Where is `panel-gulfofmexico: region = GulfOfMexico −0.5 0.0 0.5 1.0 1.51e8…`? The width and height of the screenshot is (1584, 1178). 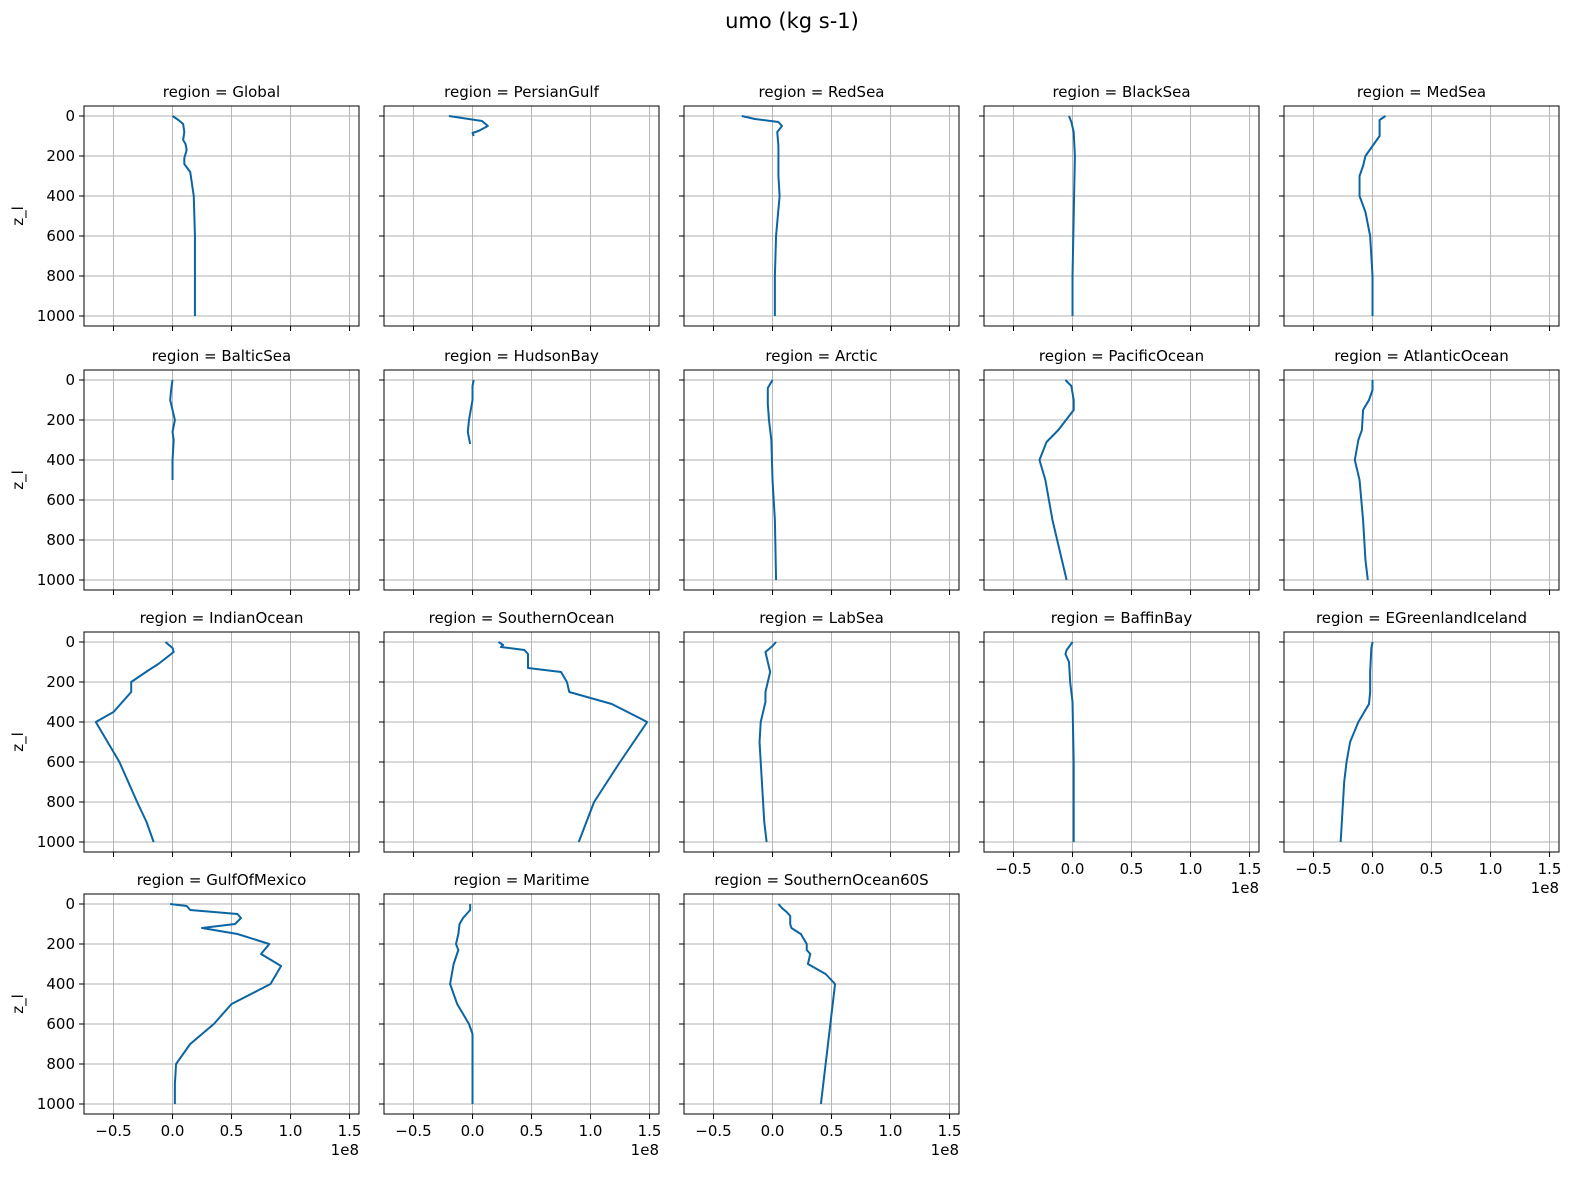 panel-gulfofmexico: region = GulfOfMexico −0.5 0.0 0.5 1.0 1.51e8… is located at coordinates (185, 1015).